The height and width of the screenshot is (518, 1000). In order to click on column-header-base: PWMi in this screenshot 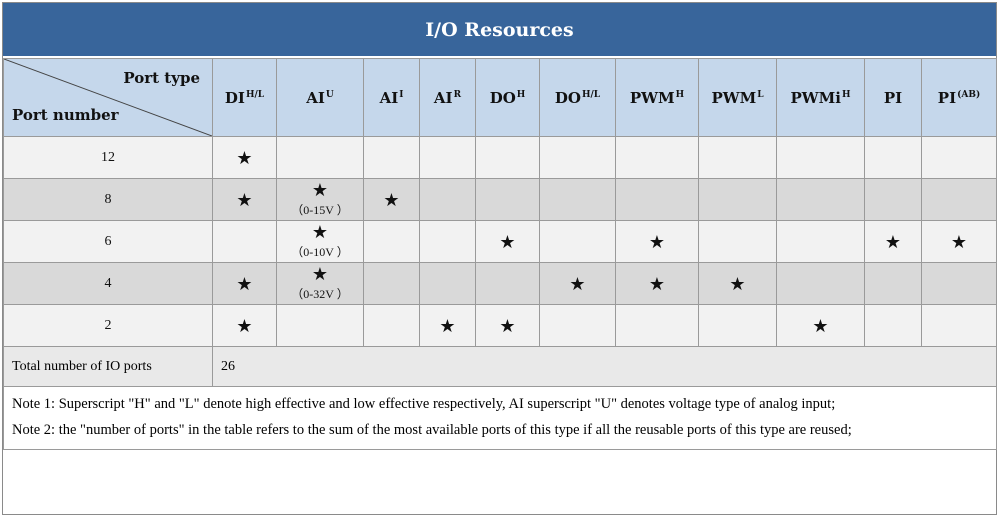, I will do `click(815, 97)`.